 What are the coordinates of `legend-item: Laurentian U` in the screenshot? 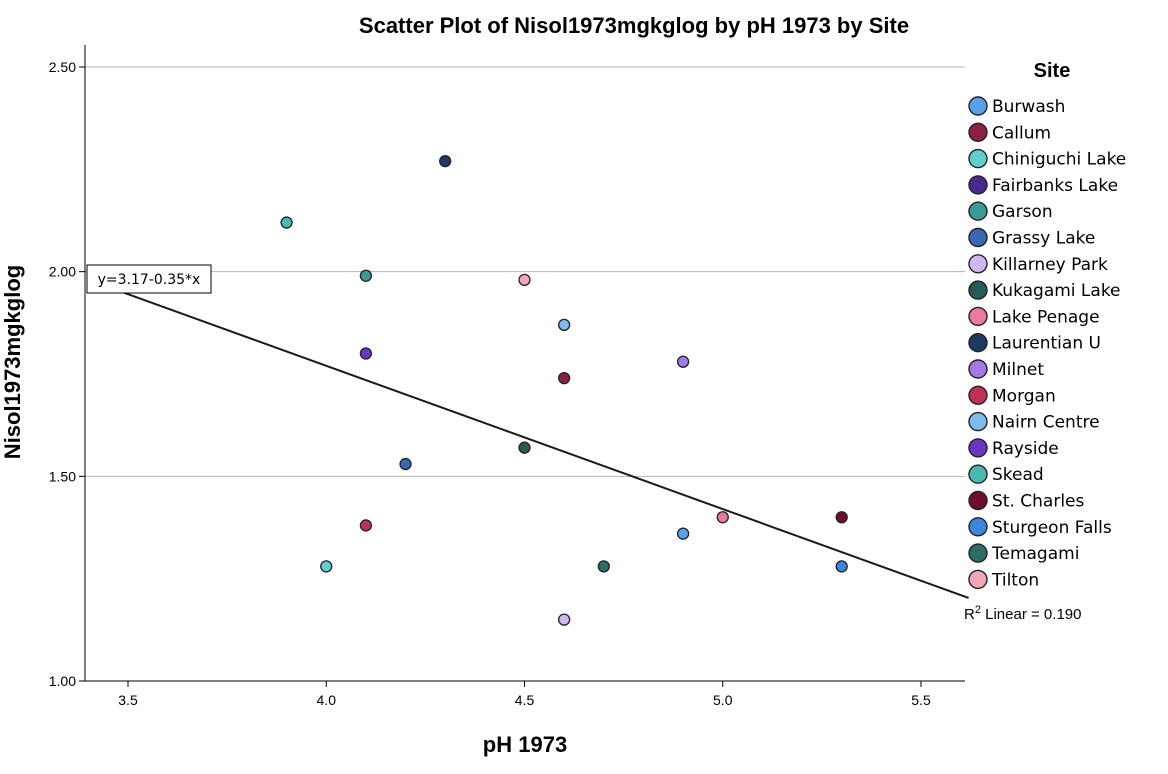 It's located at (1034, 343).